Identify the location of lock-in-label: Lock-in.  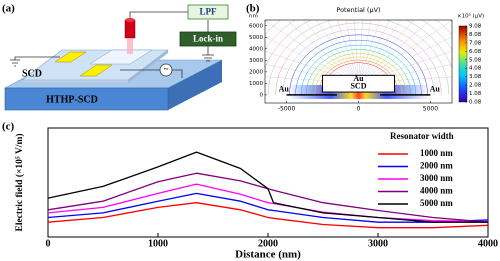
(208, 39).